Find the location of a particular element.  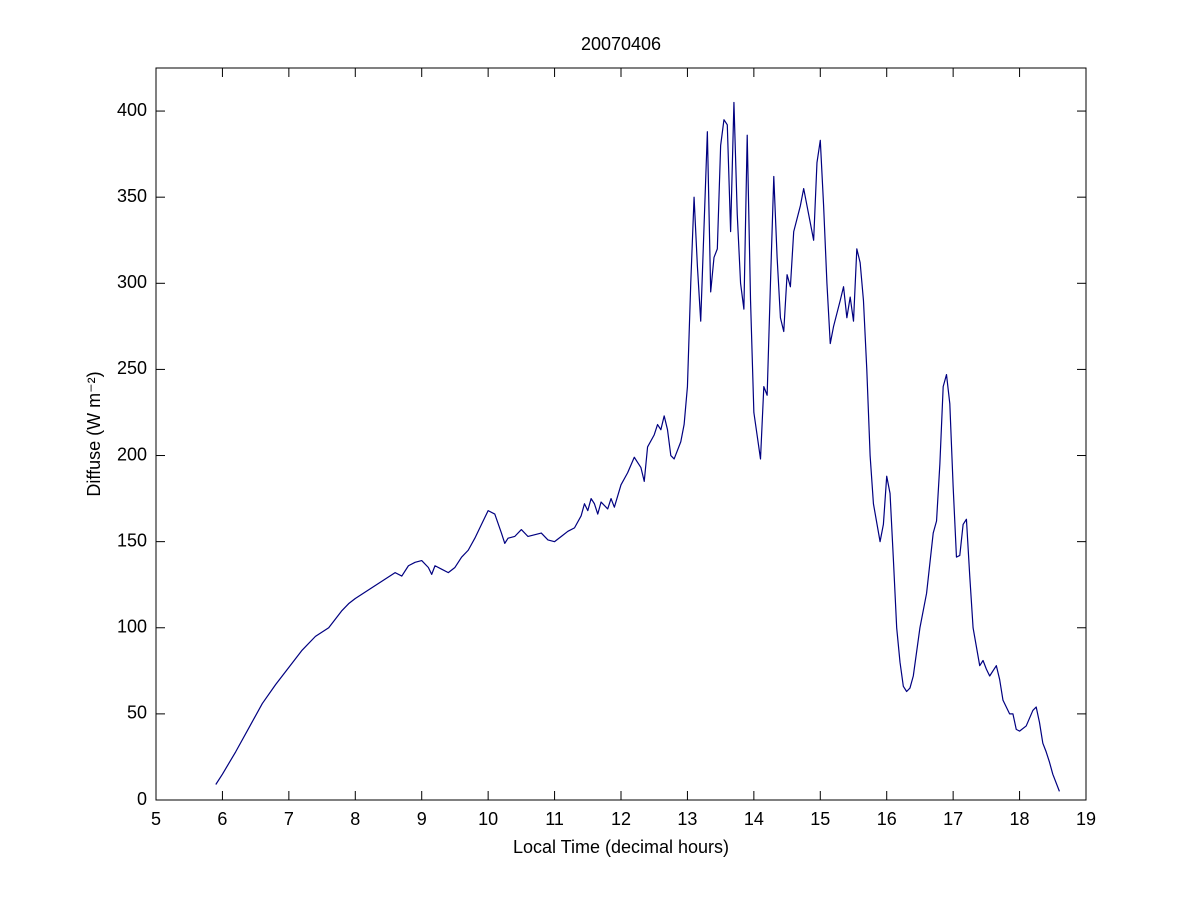

y-tick-label: 150 is located at coordinates (132, 540).